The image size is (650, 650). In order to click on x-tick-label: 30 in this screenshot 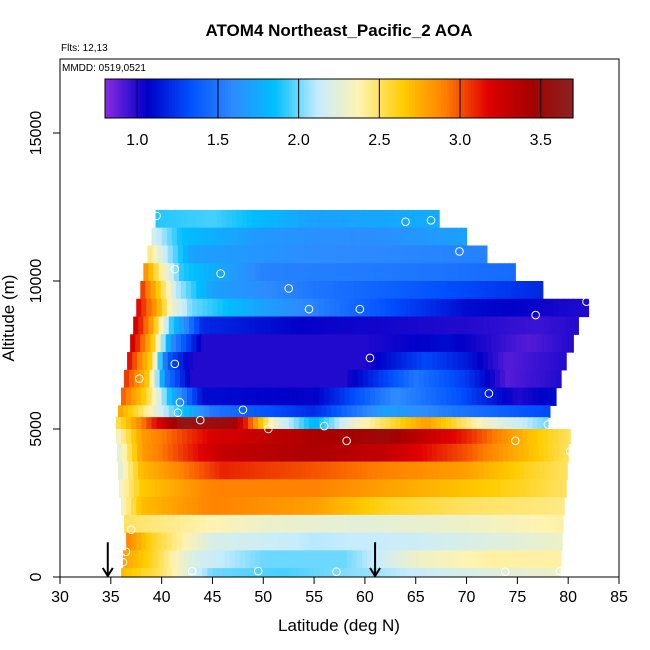, I will do `click(60, 597)`.